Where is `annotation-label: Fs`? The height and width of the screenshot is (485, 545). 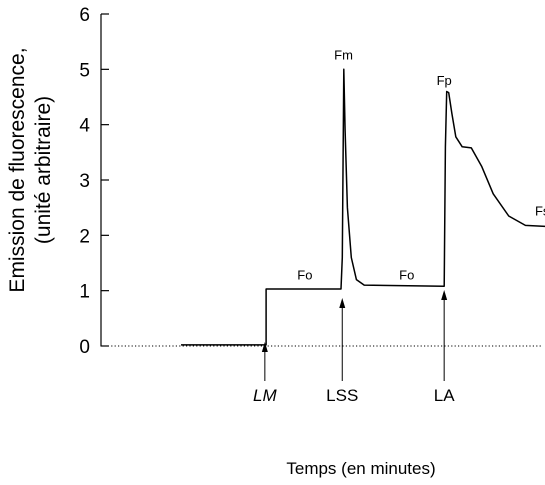 annotation-label: Fs is located at coordinates (540, 210).